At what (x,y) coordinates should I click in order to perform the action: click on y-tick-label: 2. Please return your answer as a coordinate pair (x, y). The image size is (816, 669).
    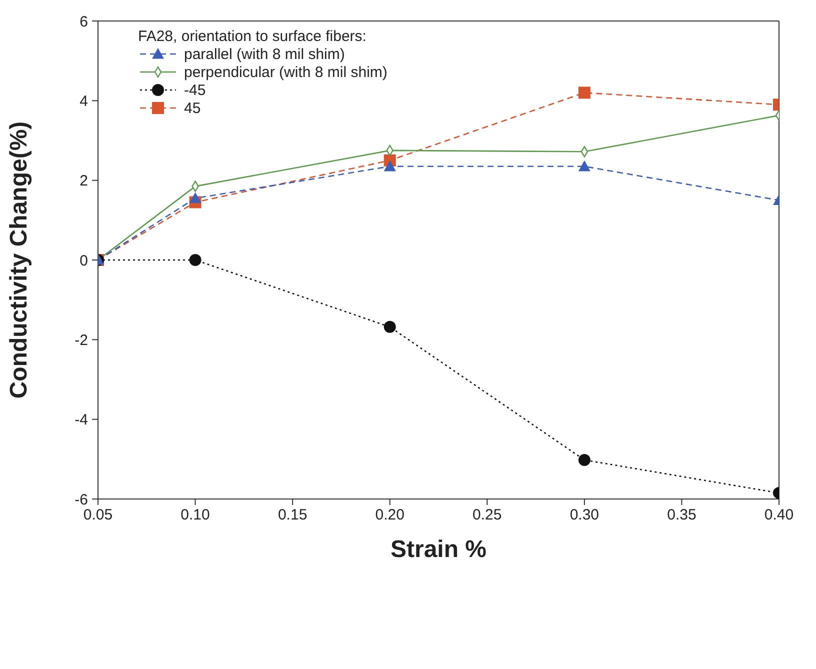
    Looking at the image, I should click on (84, 181).